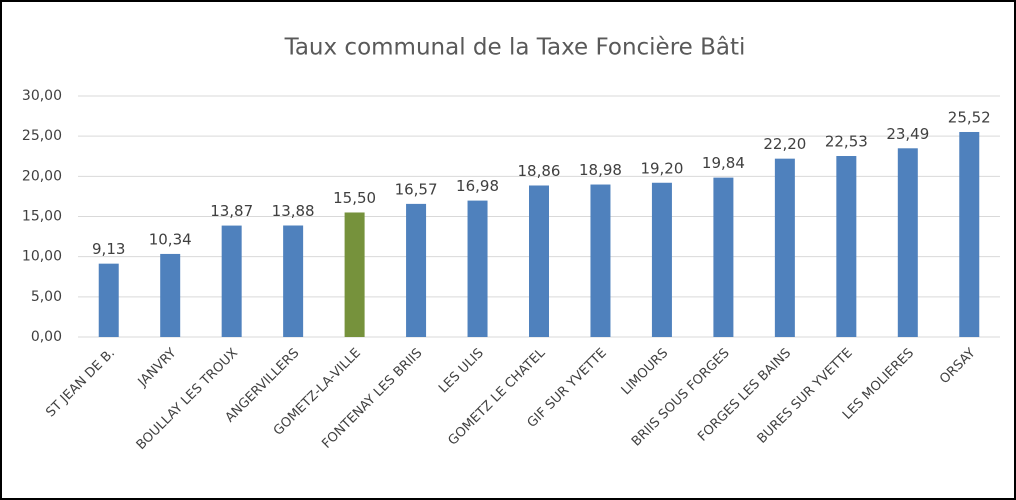 The width and height of the screenshot is (1016, 500). What do you see at coordinates (42, 136) in the screenshot?
I see `y-tick-label: 25,00` at bounding box center [42, 136].